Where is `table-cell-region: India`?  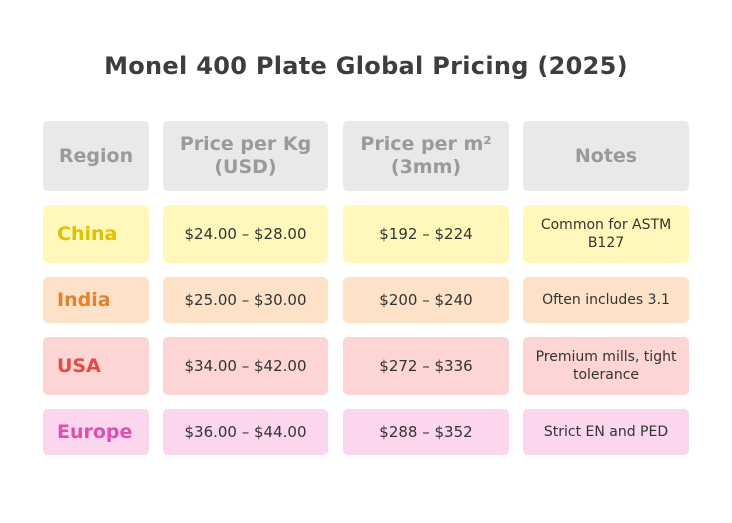
table-cell-region: India is located at coordinates (96, 300).